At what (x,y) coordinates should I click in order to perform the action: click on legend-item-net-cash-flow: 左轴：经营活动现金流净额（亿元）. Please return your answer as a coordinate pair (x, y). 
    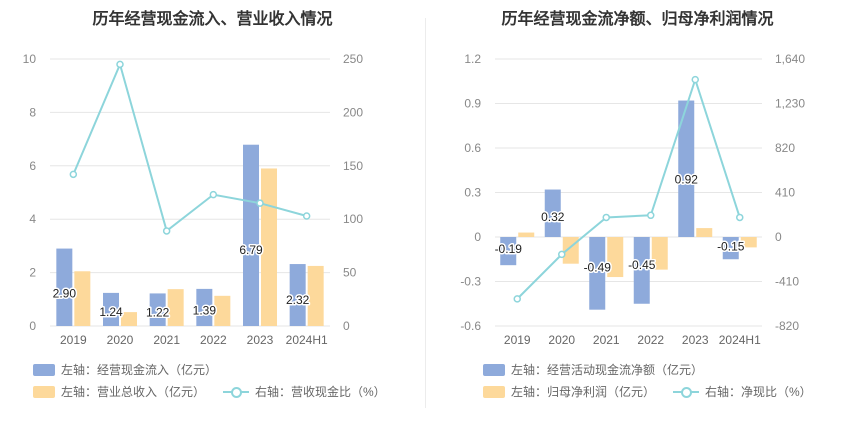
    Looking at the image, I should click on (593, 369).